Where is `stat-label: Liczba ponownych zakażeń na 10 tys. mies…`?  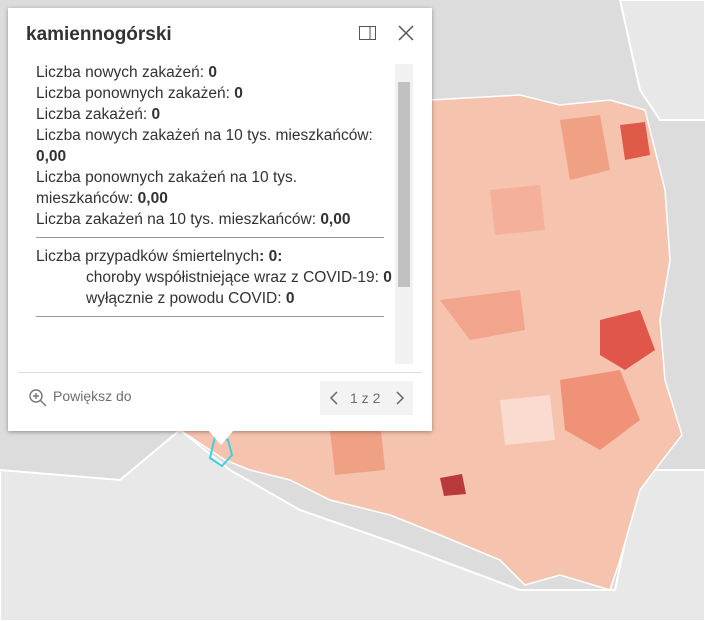
stat-label: Liczba ponownych zakażeń na 10 tys. mies… is located at coordinates (167, 188).